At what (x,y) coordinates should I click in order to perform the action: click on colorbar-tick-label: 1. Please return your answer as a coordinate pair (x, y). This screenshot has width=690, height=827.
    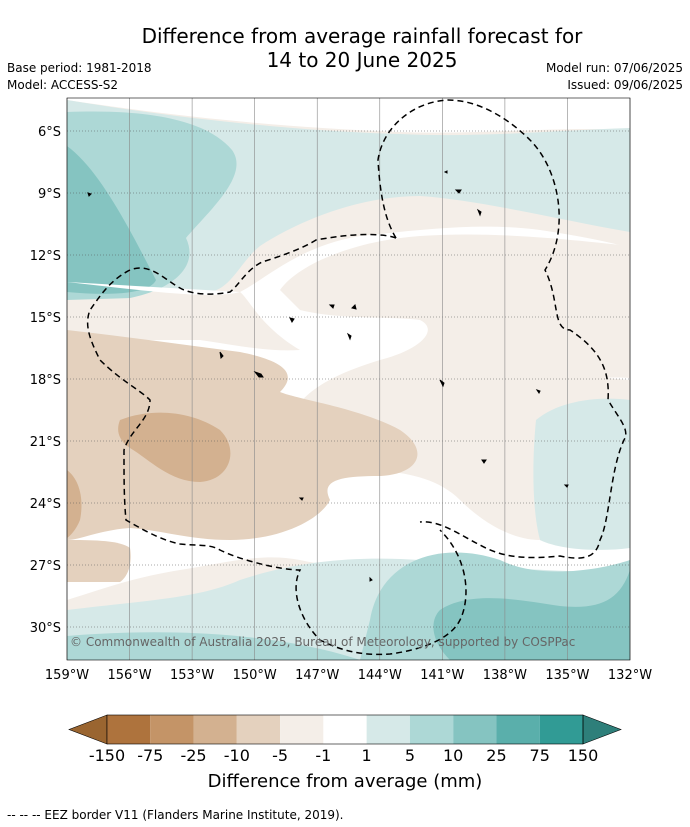
    Looking at the image, I should click on (366, 755).